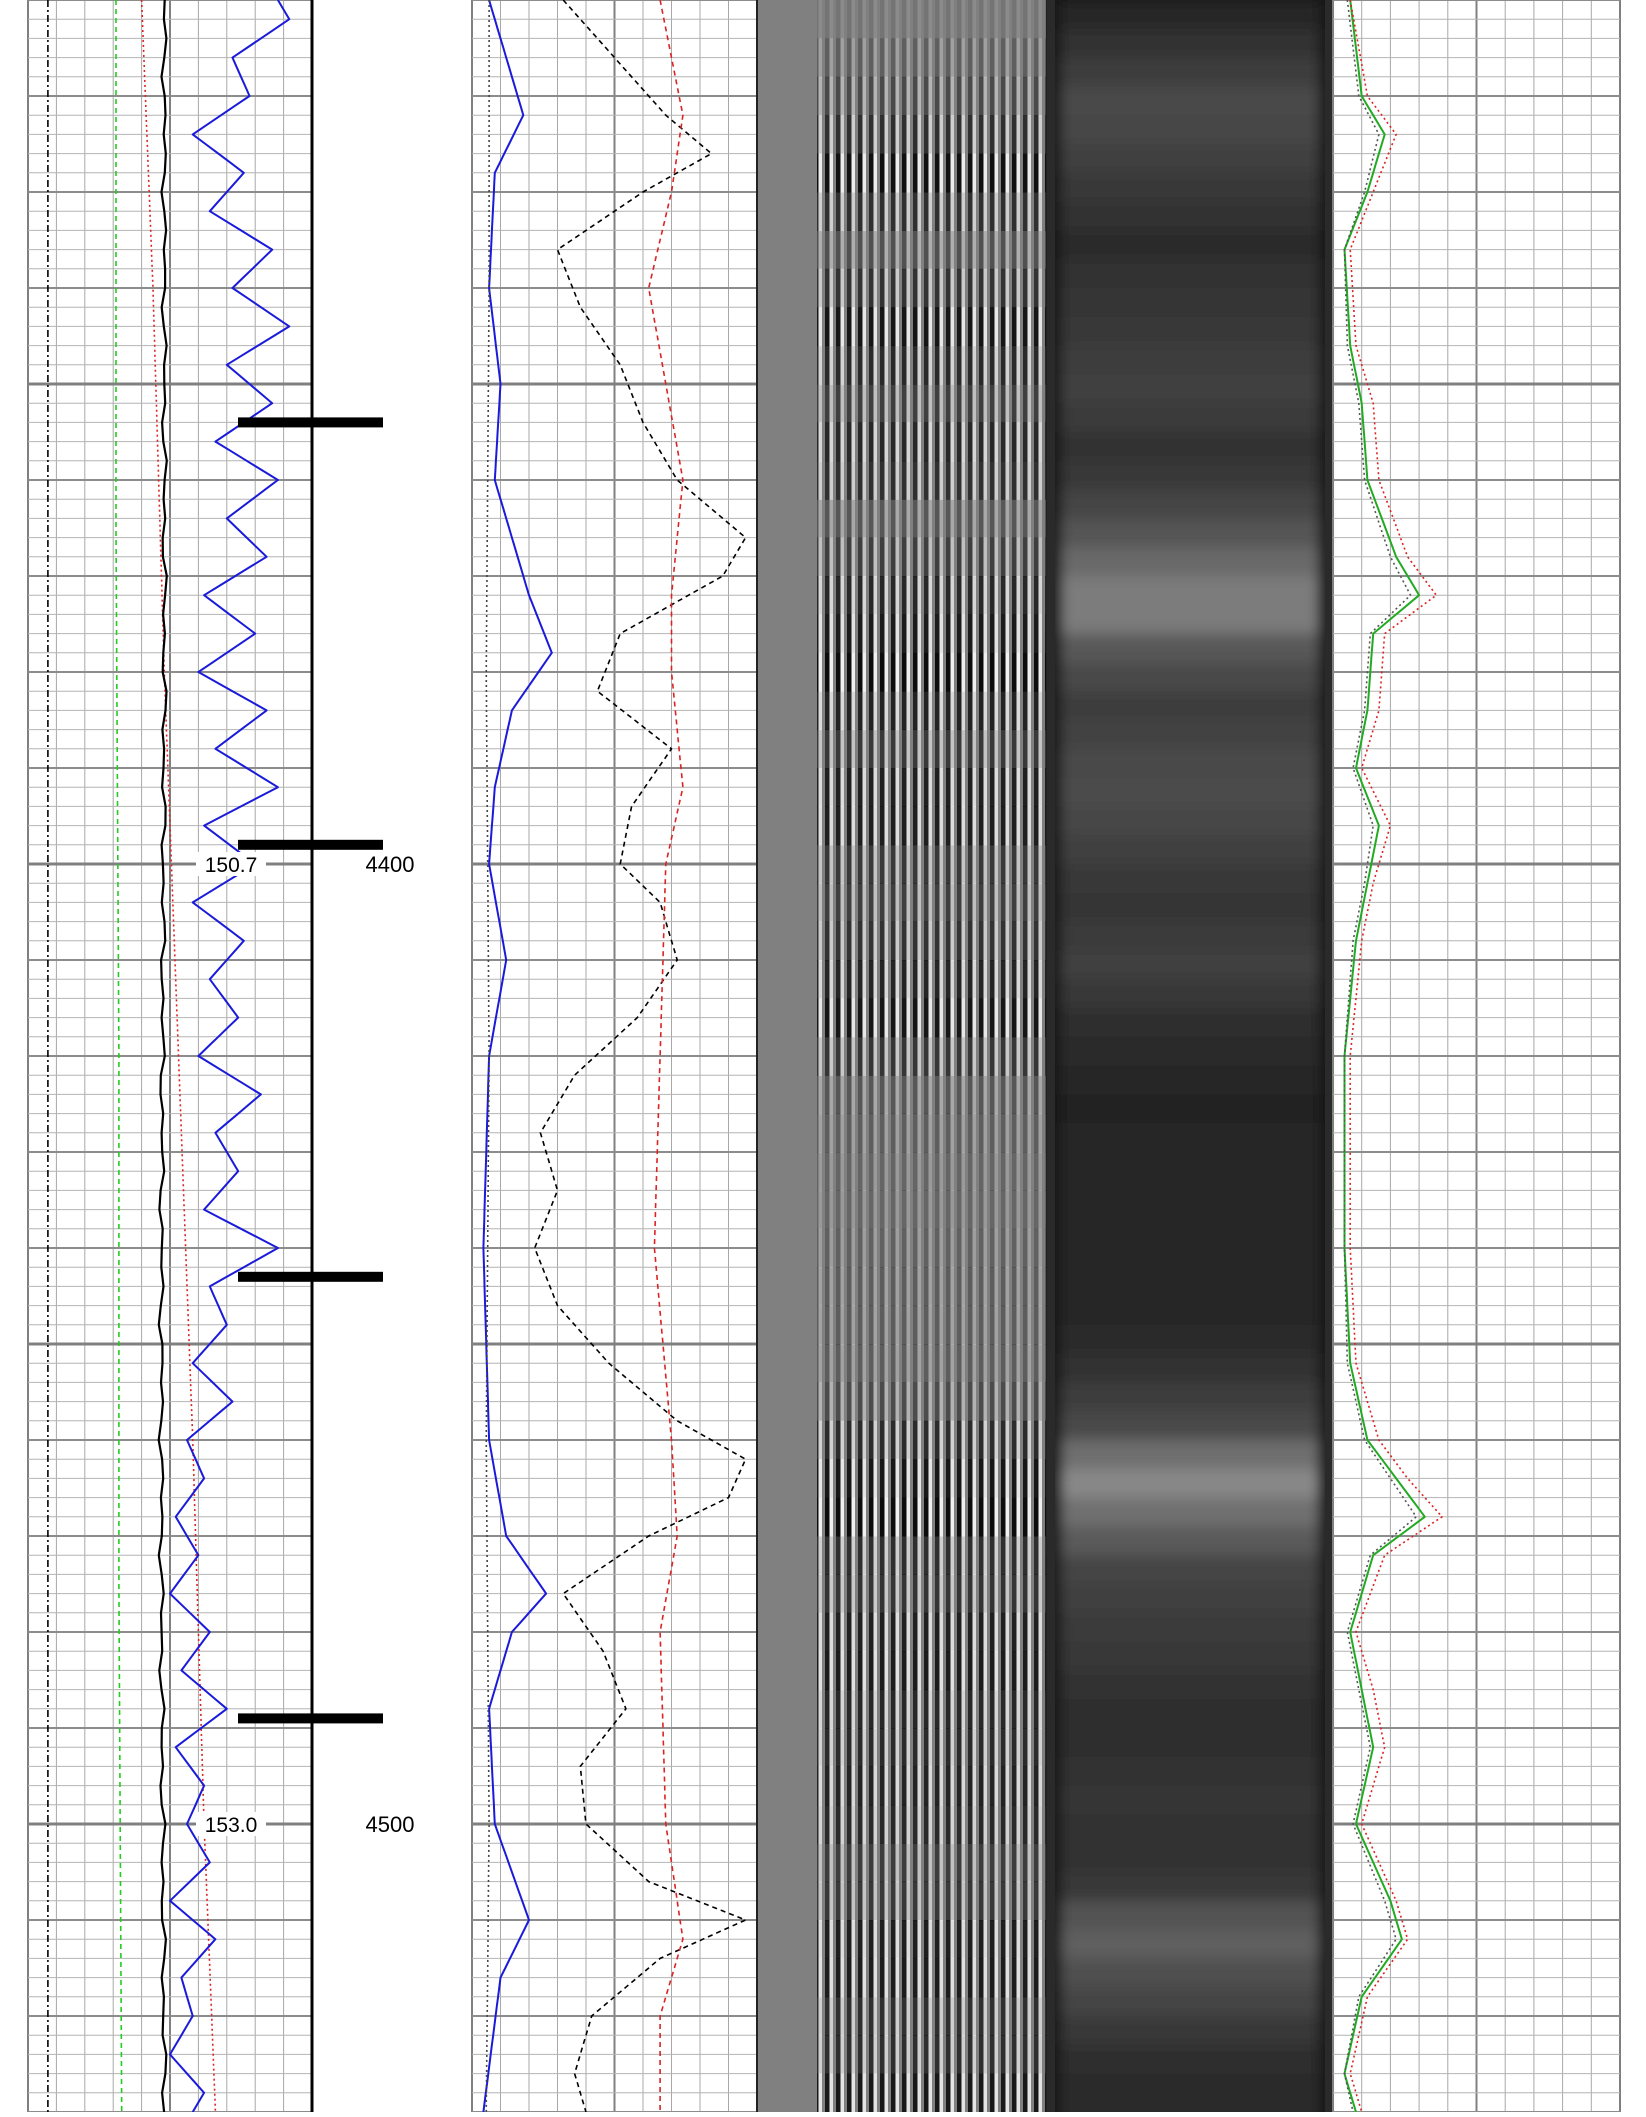  I want to click on curve-value-label: 153.0, so click(231, 1825).